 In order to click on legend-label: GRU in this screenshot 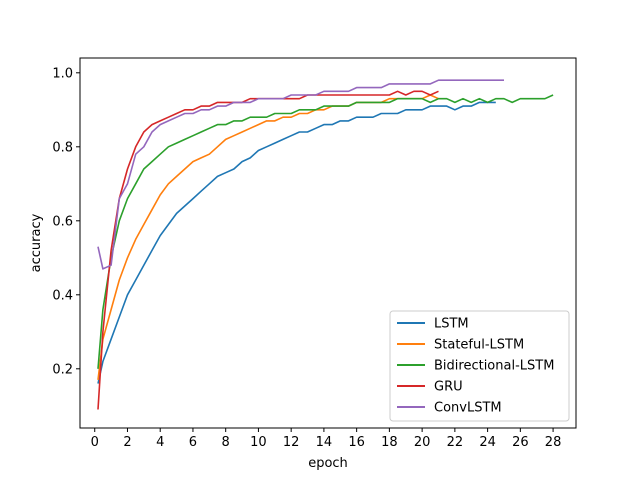, I will do `click(448, 387)`.